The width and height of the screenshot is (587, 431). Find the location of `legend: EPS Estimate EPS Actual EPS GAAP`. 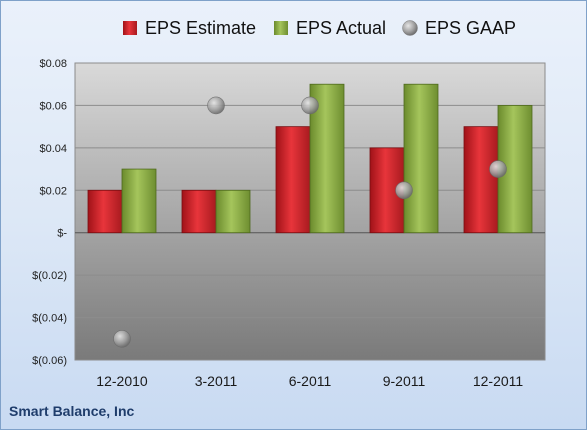

legend: EPS Estimate EPS Actual EPS GAAP is located at coordinates (319, 28).